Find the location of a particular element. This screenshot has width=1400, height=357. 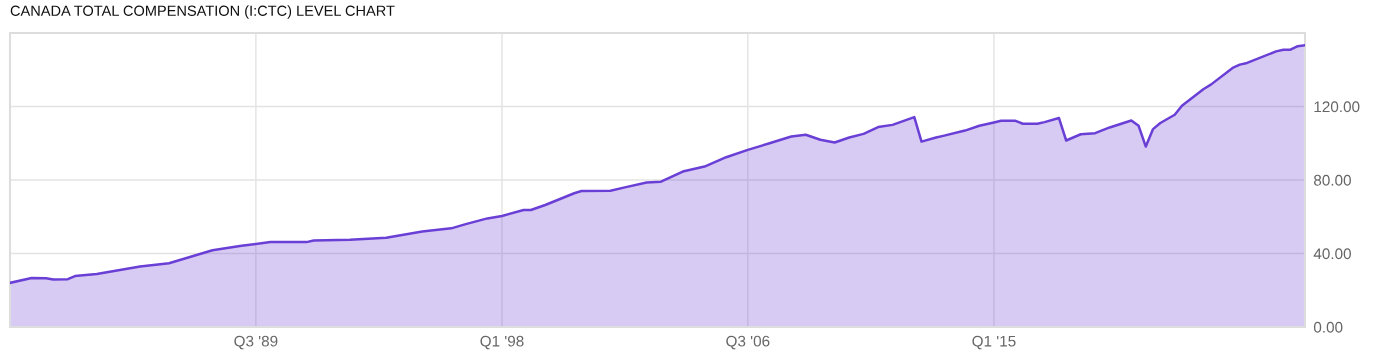

x-tick-label: Q3 '89 is located at coordinates (256, 342).